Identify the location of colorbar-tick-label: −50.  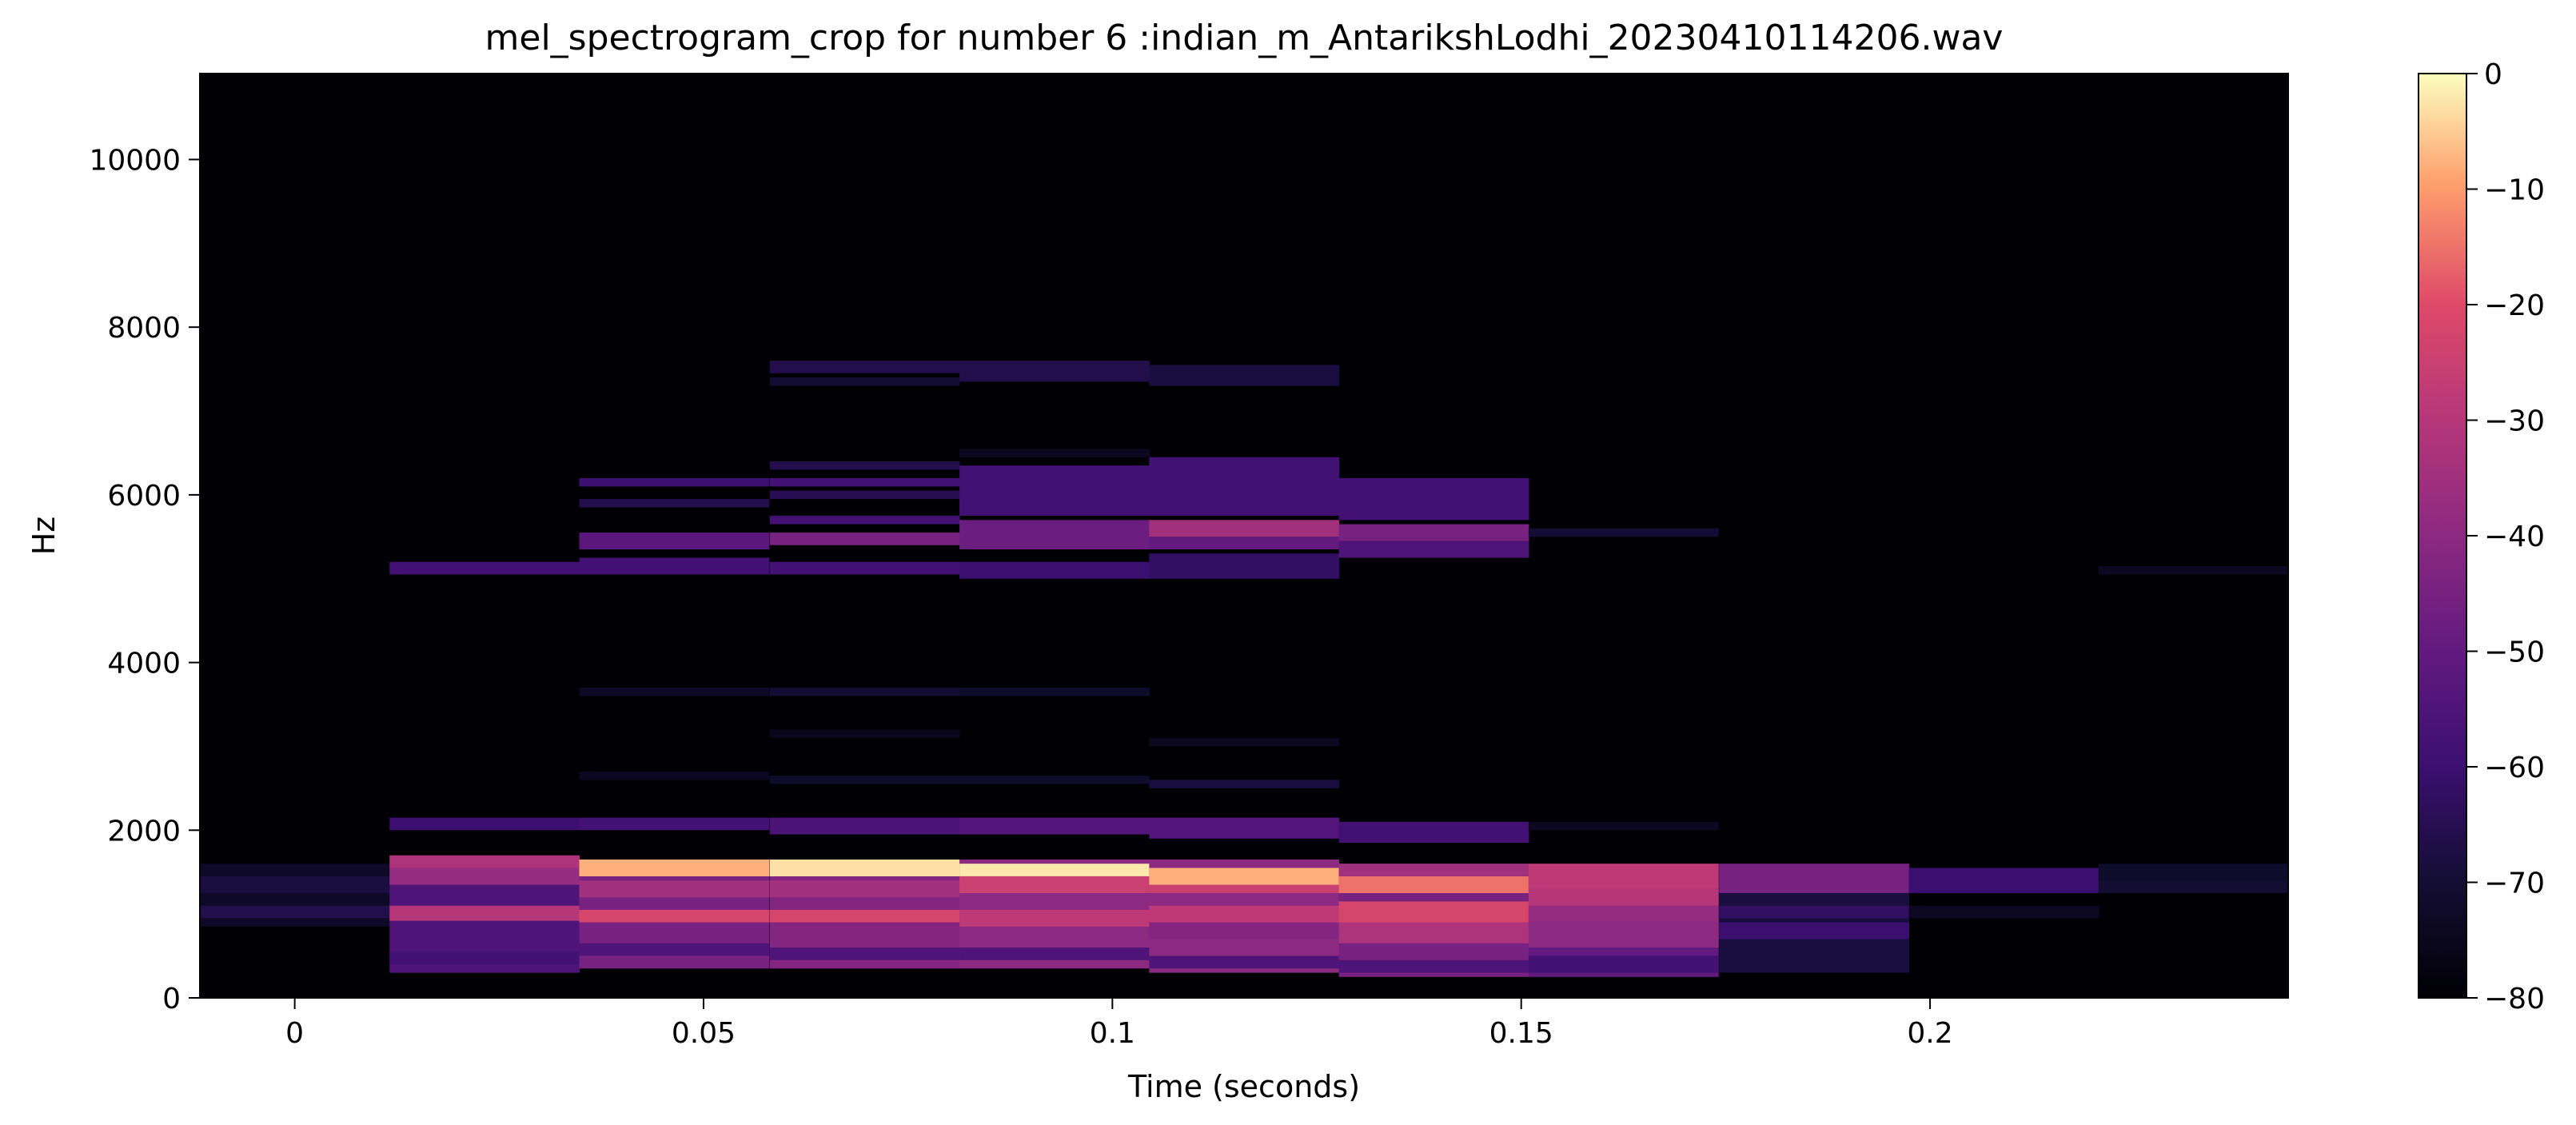
(2514, 652).